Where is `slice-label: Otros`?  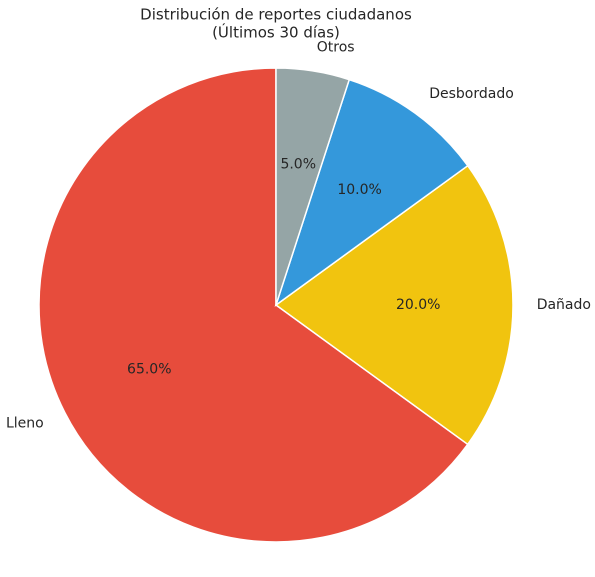
slice-label: Otros is located at coordinates (336, 48).